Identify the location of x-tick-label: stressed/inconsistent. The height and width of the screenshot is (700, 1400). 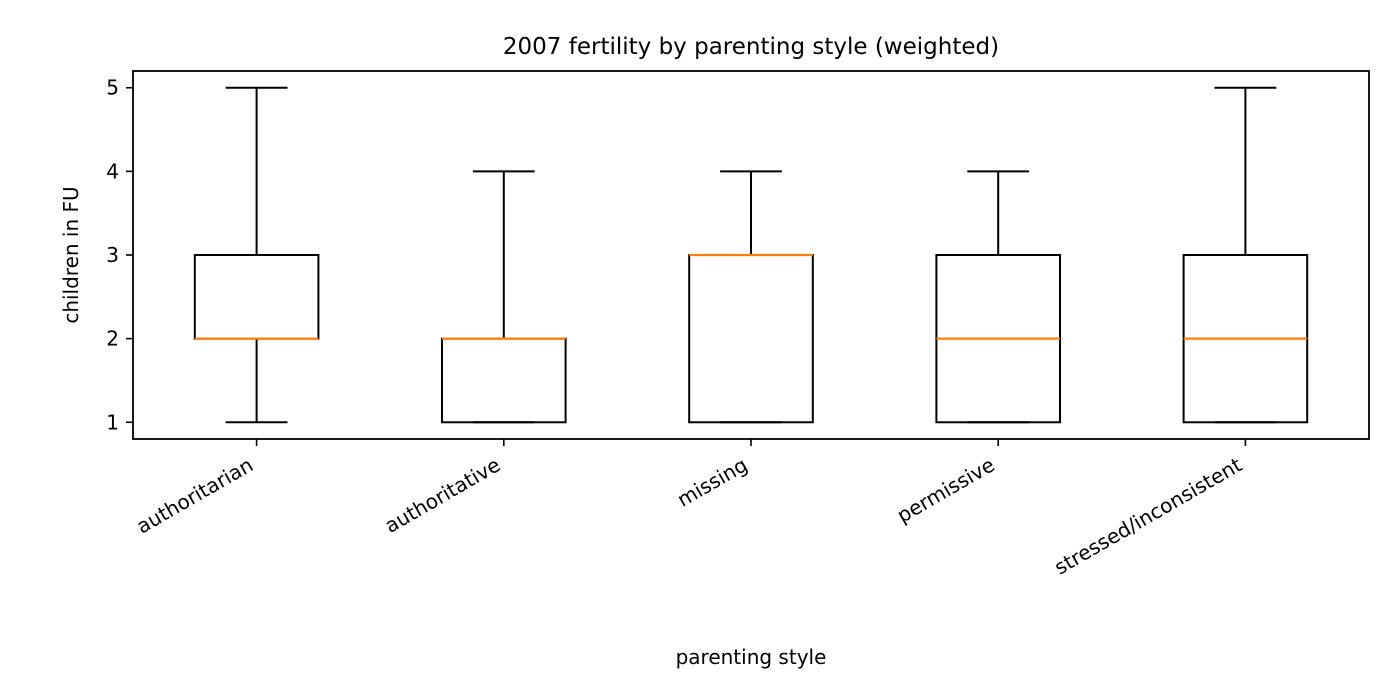
(1148, 515).